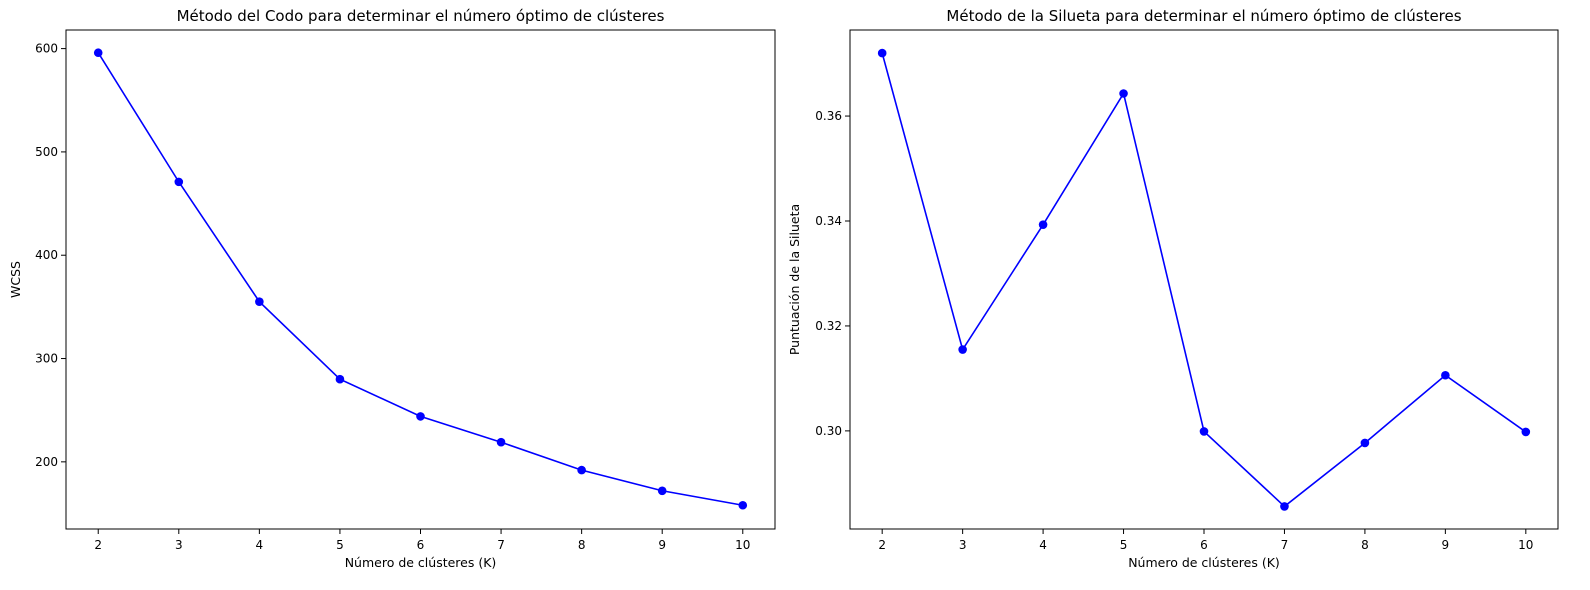 The height and width of the screenshot is (590, 1590). Describe the element at coordinates (1525, 545) in the screenshot. I see `silhouette-chart-xtick-label: 10` at that location.